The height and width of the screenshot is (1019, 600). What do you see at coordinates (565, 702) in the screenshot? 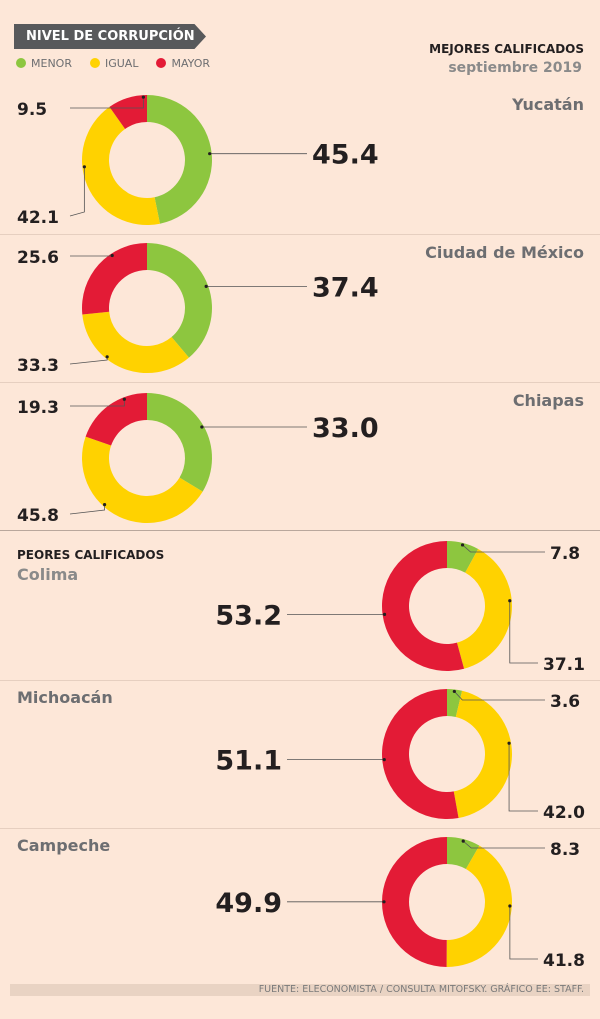
I see `value-label-menor: 3.6` at bounding box center [565, 702].